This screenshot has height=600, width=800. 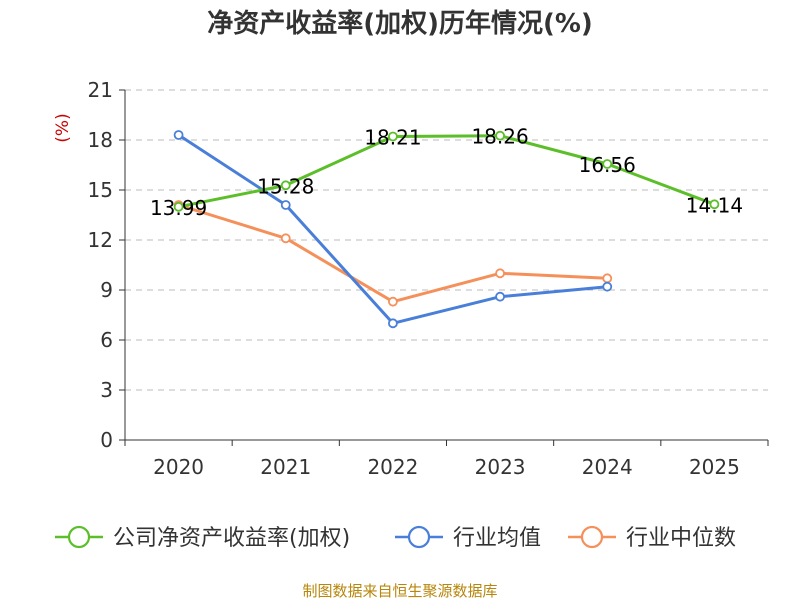 I want to click on x-tick-label: 2024, so click(x=607, y=467).